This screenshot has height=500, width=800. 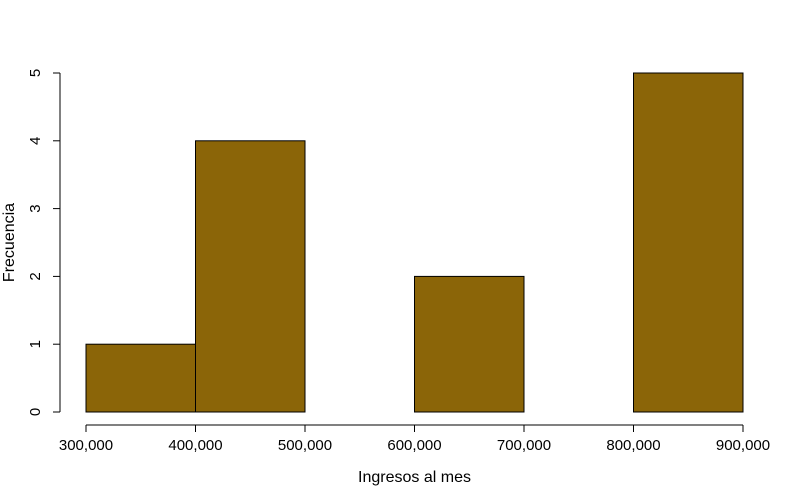 I want to click on x-tick-label: 700,000, so click(x=524, y=445).